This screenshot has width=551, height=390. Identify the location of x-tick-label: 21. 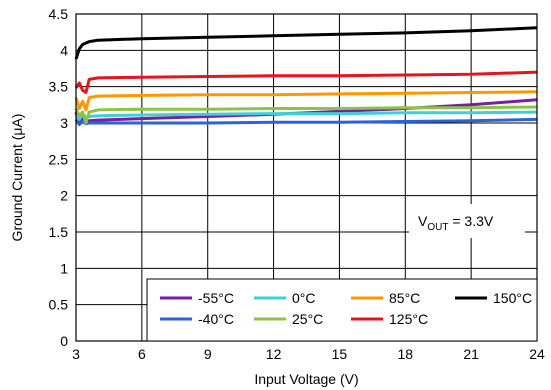
(471, 354).